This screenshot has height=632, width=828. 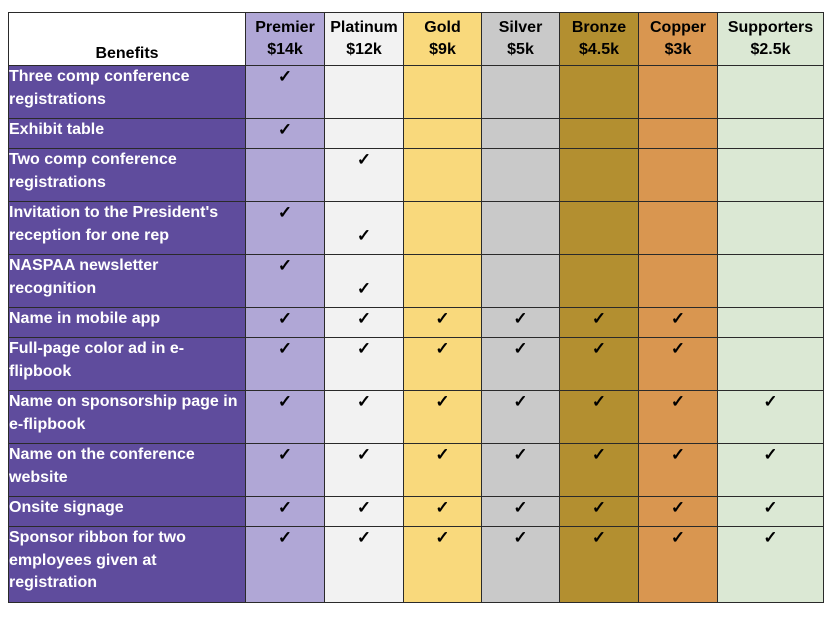 What do you see at coordinates (678, 39) in the screenshot?
I see `tier-header-copper: Copper $3k` at bounding box center [678, 39].